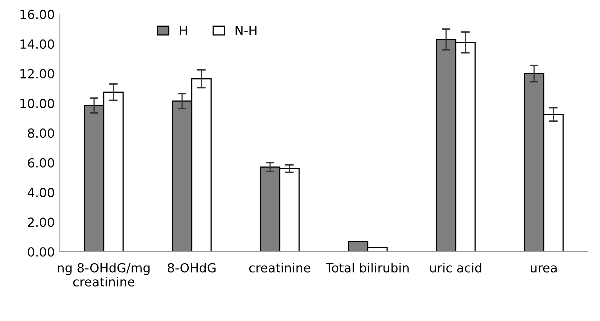 The image size is (600, 321). Describe the element at coordinates (37, 74) in the screenshot. I see `y-tick-label: 12.00` at that location.